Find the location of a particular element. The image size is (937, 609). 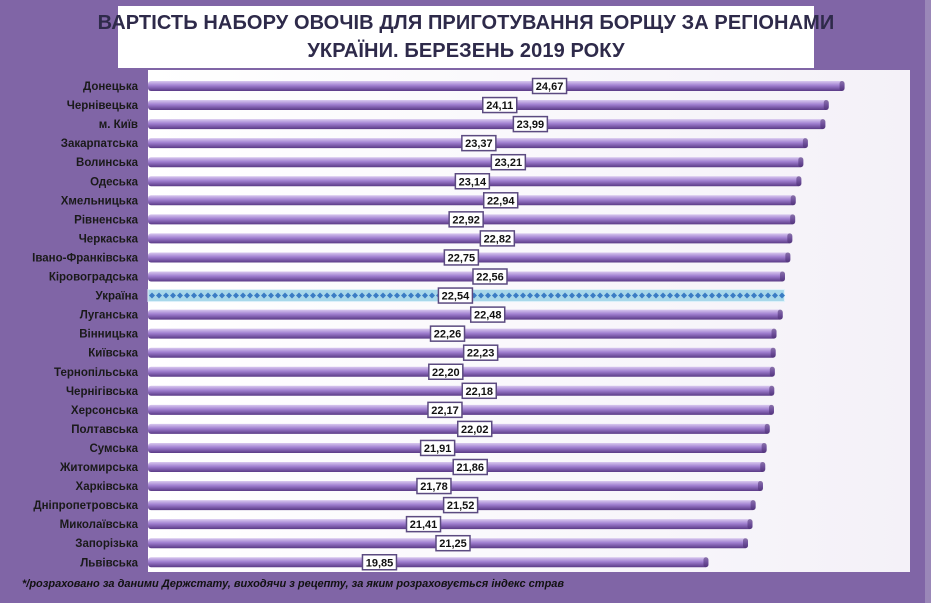

bar-cap-хмельницька is located at coordinates (793, 200).